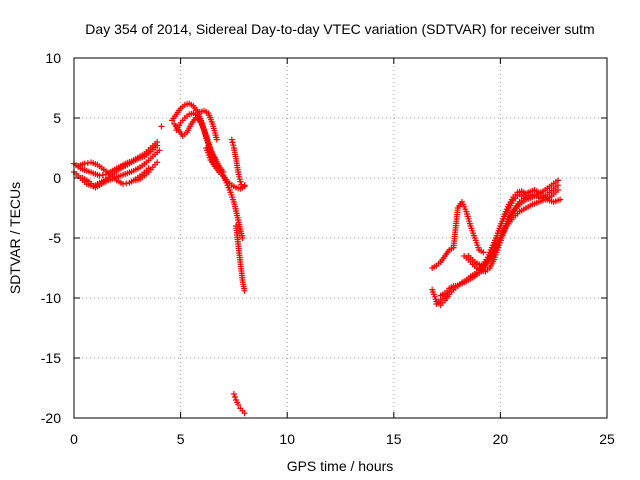  What do you see at coordinates (57, 118) in the screenshot?
I see `y-tick-label: 5` at bounding box center [57, 118].